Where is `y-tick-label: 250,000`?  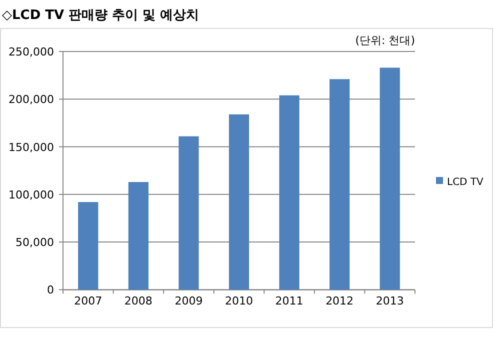
y-tick-label: 250,000 is located at coordinates (31, 52).